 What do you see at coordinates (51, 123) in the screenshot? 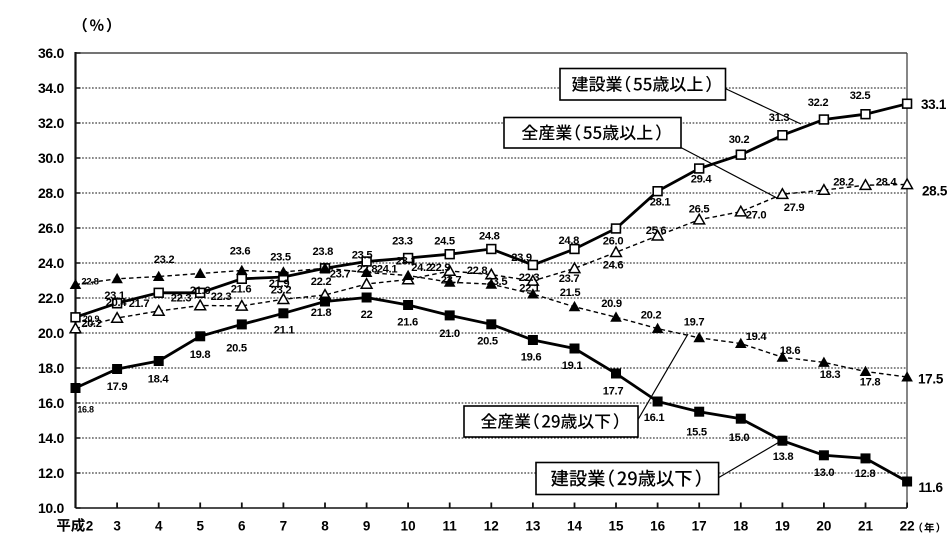
I see `svg-text: 32.0` at bounding box center [51, 123].